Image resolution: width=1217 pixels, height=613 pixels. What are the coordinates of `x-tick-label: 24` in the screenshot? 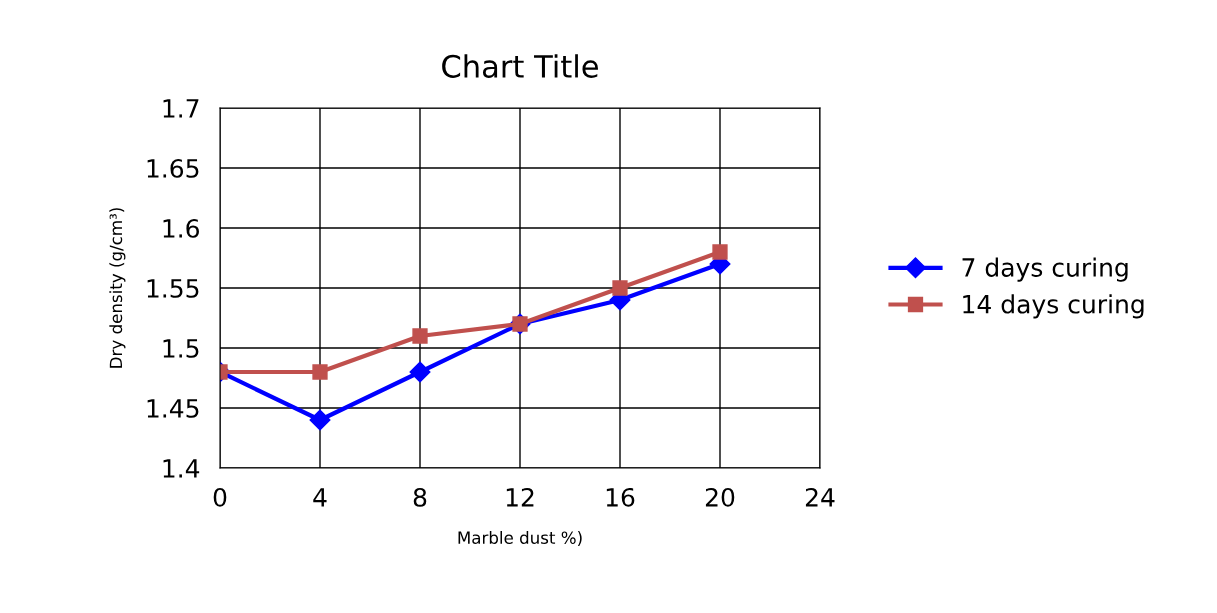 It's located at (820, 497).